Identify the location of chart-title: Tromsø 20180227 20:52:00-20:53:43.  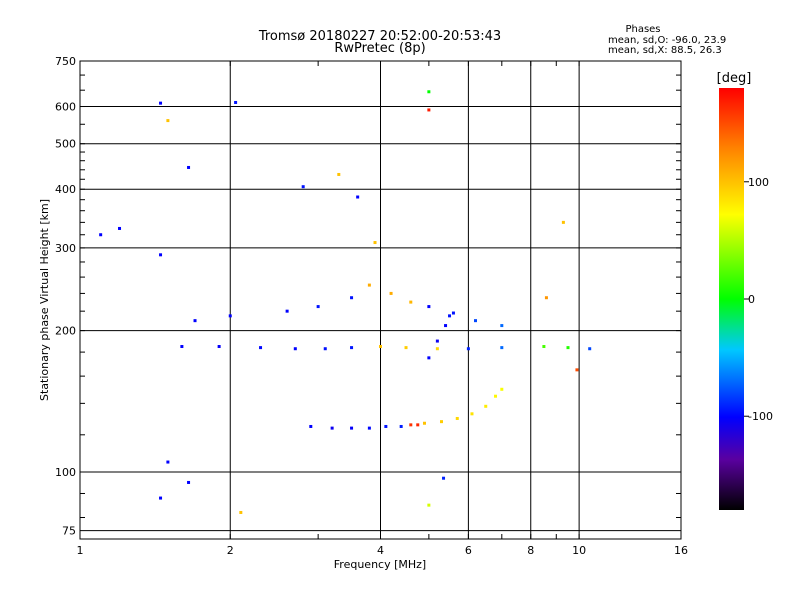
(379, 36).